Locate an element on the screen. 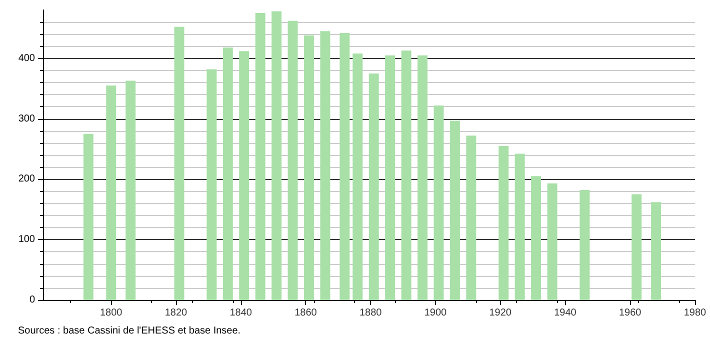 The width and height of the screenshot is (710, 340). x-tick-label: 1960 is located at coordinates (630, 313).